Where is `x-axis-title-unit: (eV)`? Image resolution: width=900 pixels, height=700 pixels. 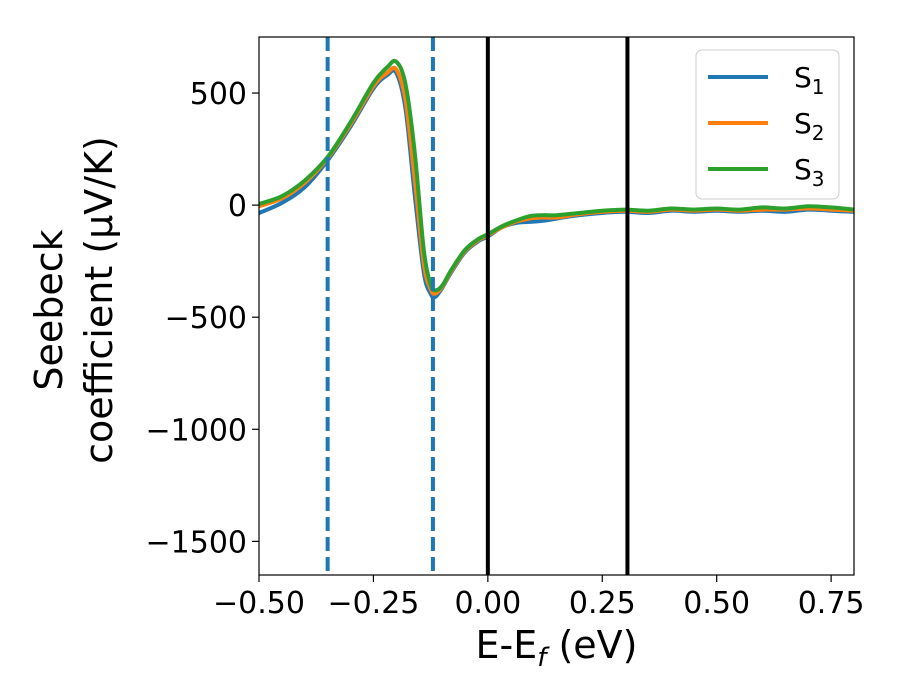
x-axis-title-unit: (eV) is located at coordinates (591, 645).